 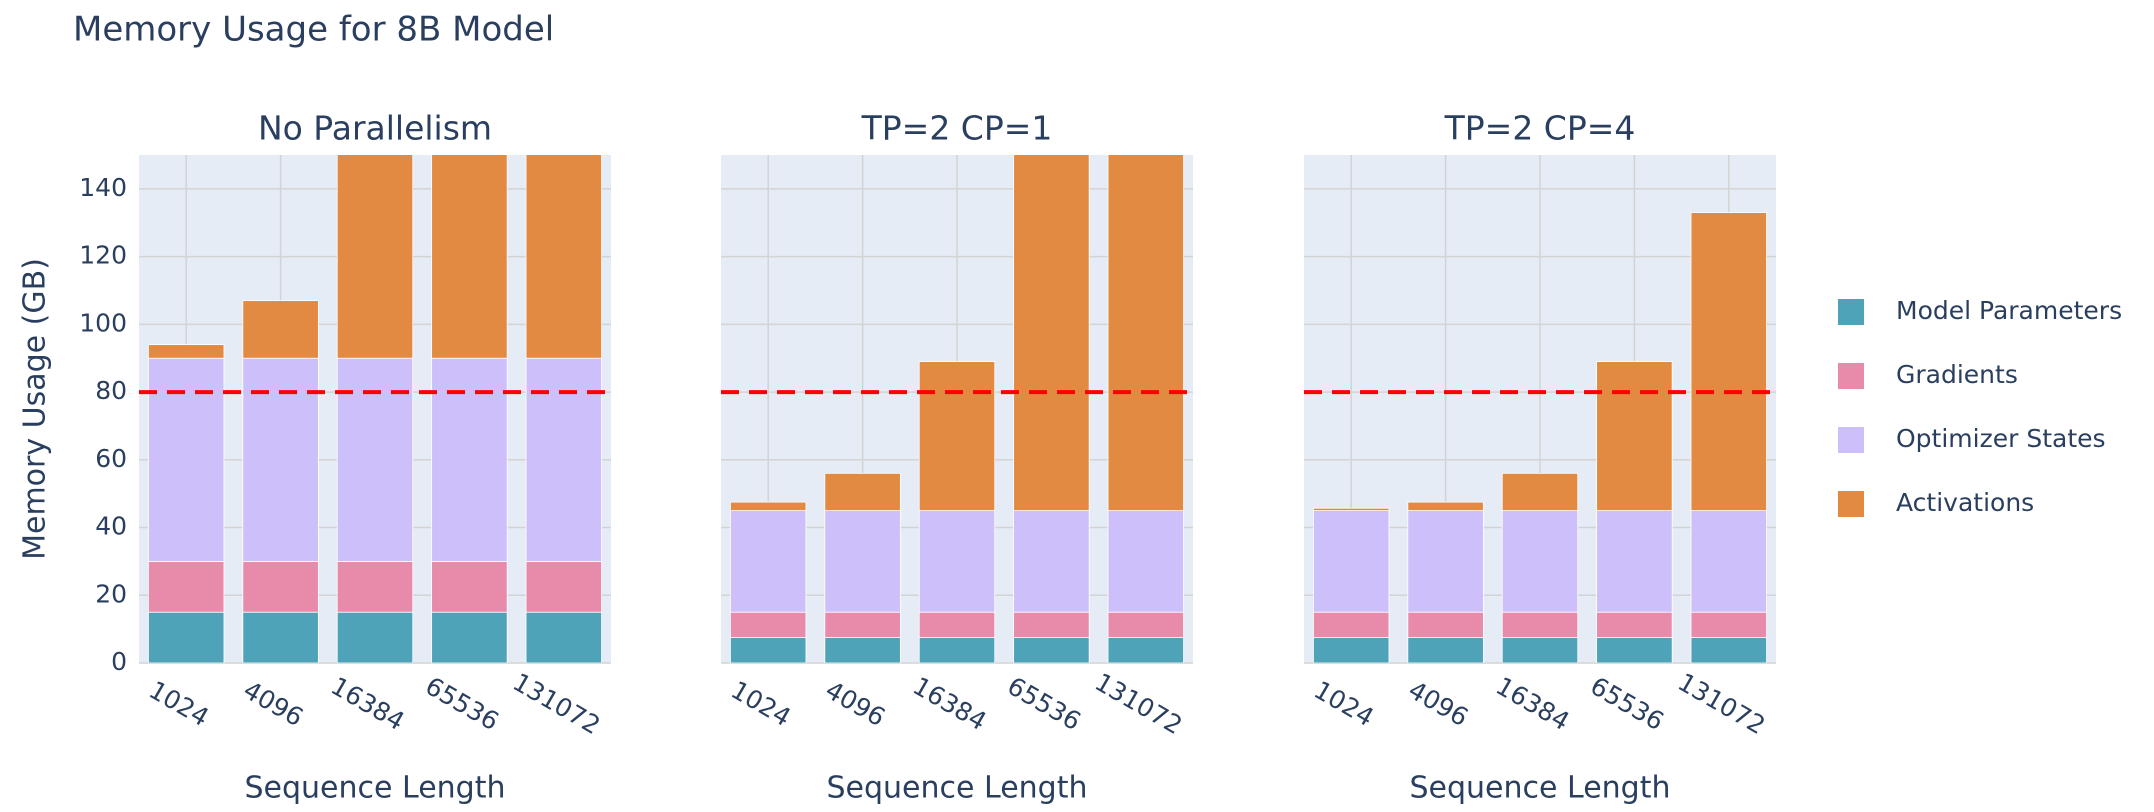 What do you see at coordinates (111, 458) in the screenshot?
I see `y-tick-label: 60` at bounding box center [111, 458].